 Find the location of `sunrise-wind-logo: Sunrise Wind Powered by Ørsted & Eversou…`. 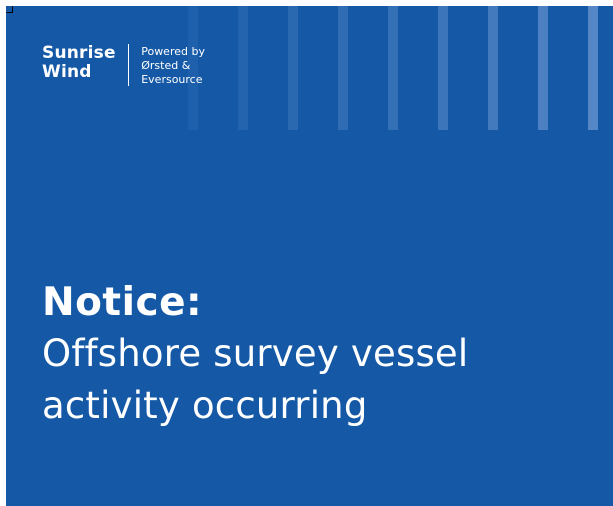

sunrise-wind-logo: Sunrise Wind Powered by Ørsted & Eversou… is located at coordinates (123, 65).